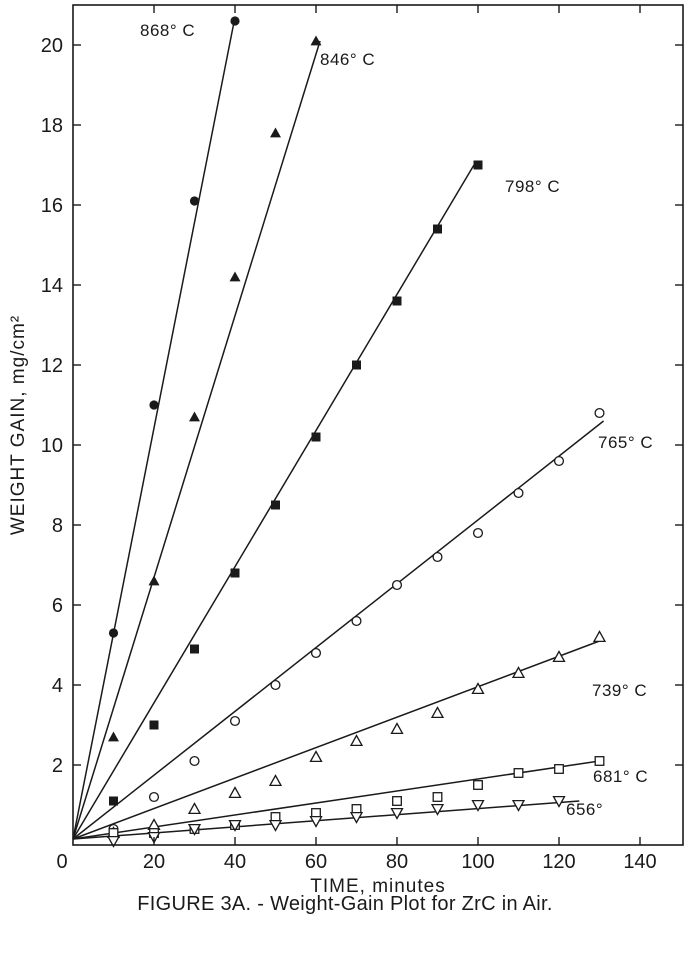 This screenshot has height=953, width=690. What do you see at coordinates (52, 446) in the screenshot?
I see `y-tick-label-10: 10` at bounding box center [52, 446].